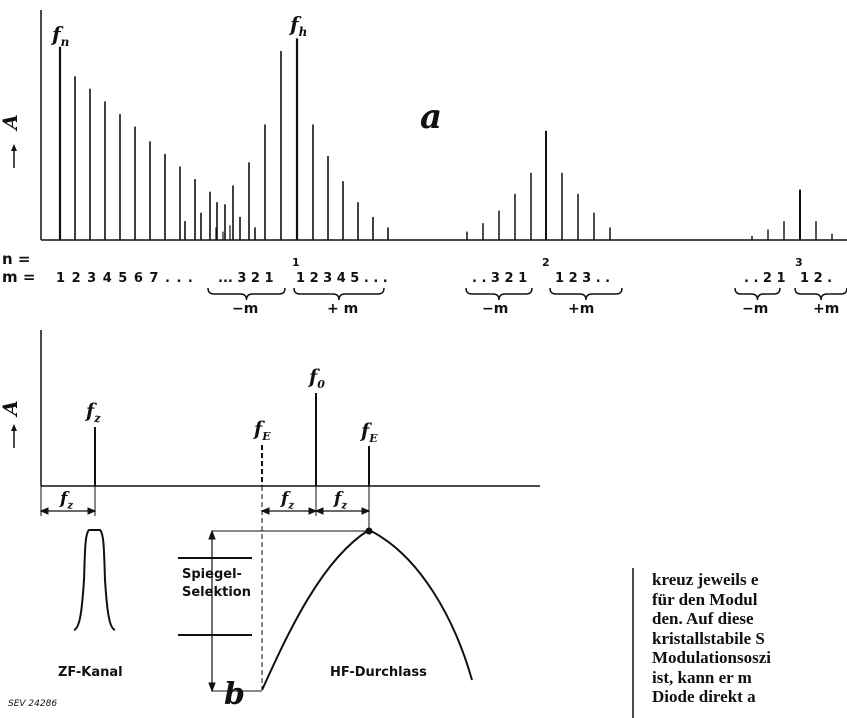 The height and width of the screenshot is (718, 847). What do you see at coordinates (44, 511) in the screenshot?
I see `fz-span-arrow-left` at bounding box center [44, 511].